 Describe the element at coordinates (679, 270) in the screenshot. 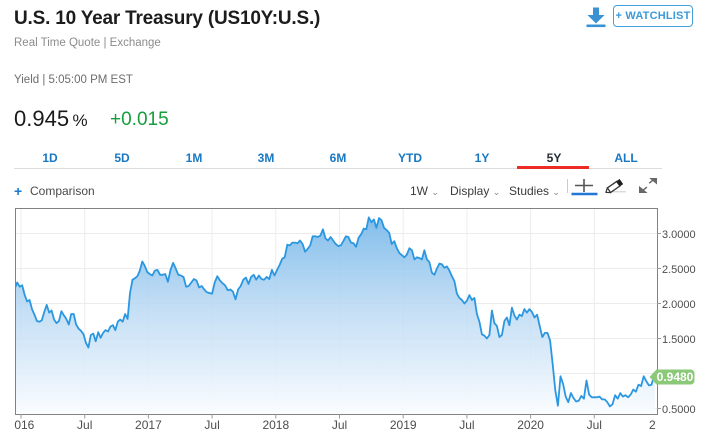

I see `svg-text: 2.5000` at that location.